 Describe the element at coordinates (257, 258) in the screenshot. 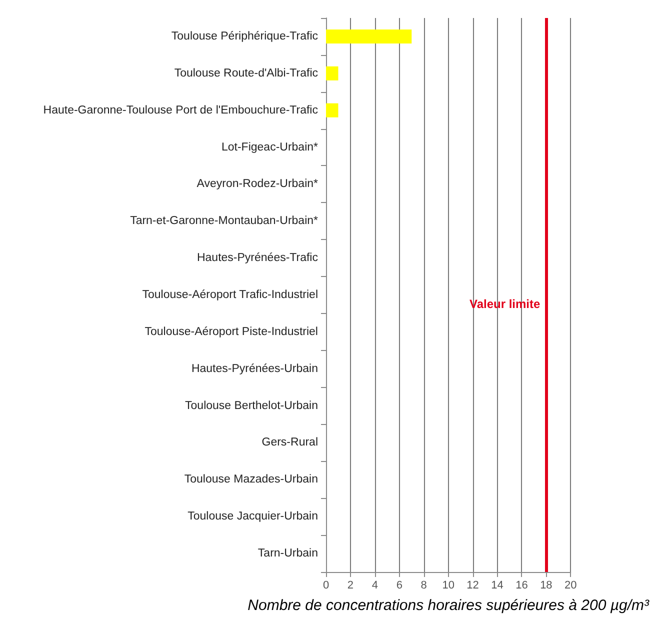

I see `y-tick-label: Hautes-Pyrénées-Trafic` at that location.